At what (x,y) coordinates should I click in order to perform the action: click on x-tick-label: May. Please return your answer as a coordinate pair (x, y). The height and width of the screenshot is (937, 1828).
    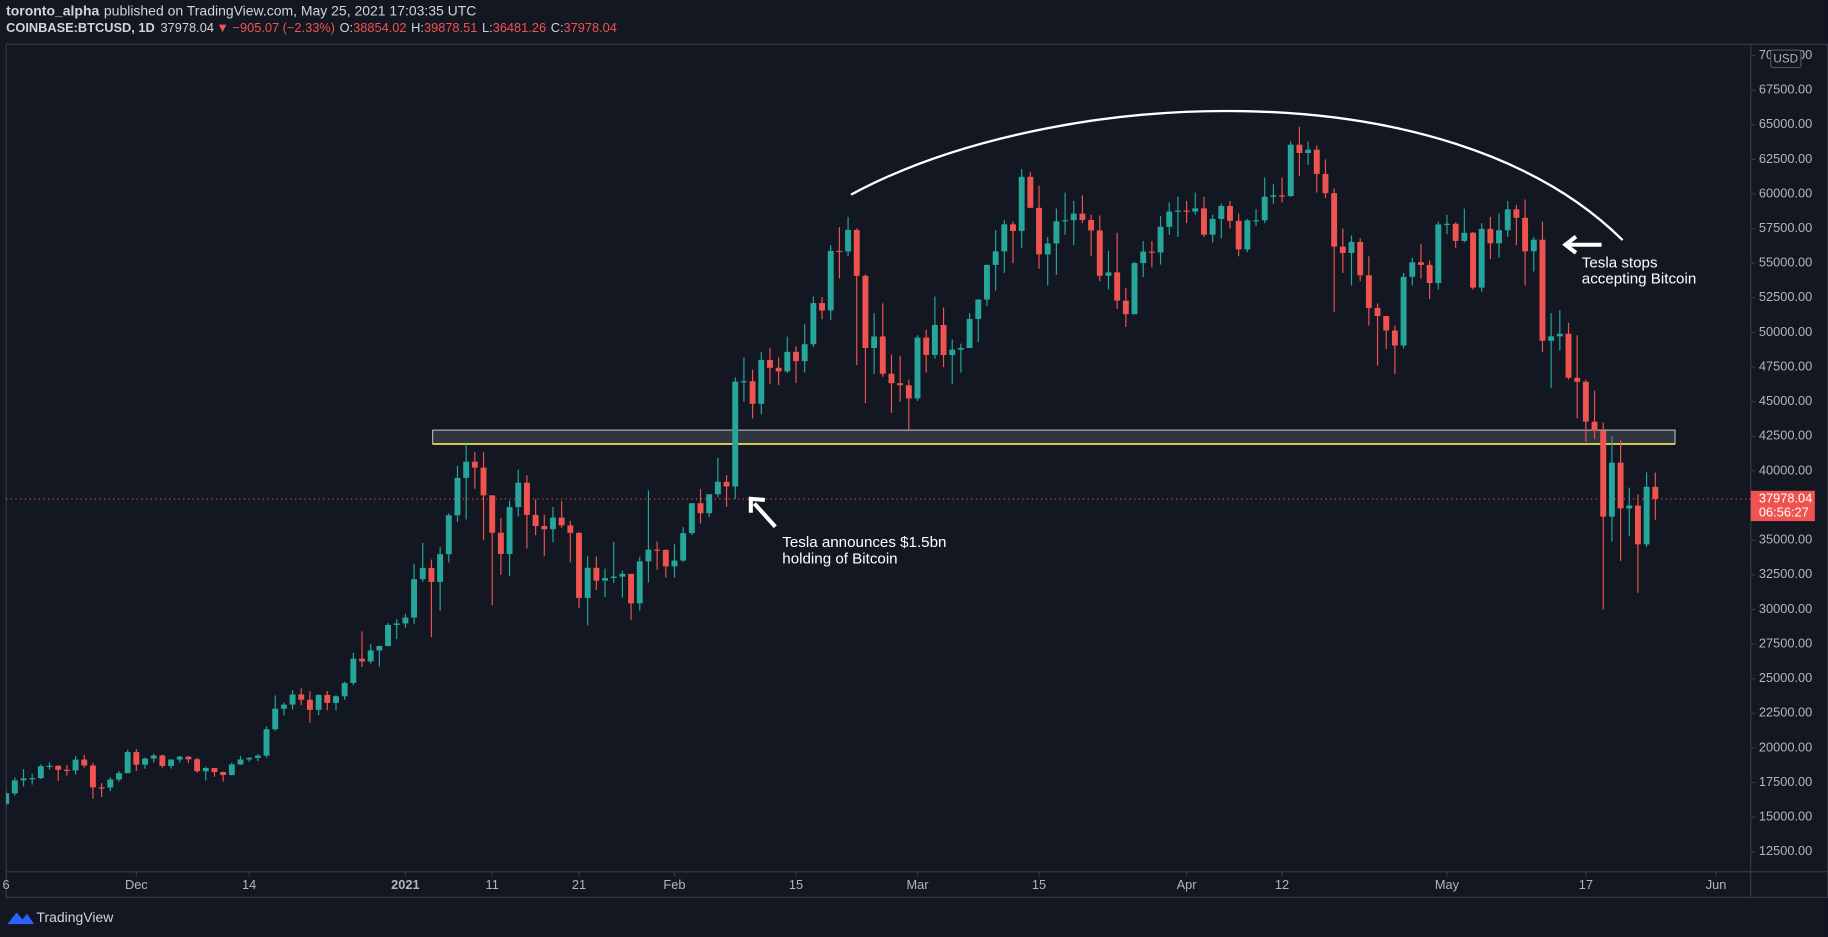
    Looking at the image, I should click on (1447, 884).